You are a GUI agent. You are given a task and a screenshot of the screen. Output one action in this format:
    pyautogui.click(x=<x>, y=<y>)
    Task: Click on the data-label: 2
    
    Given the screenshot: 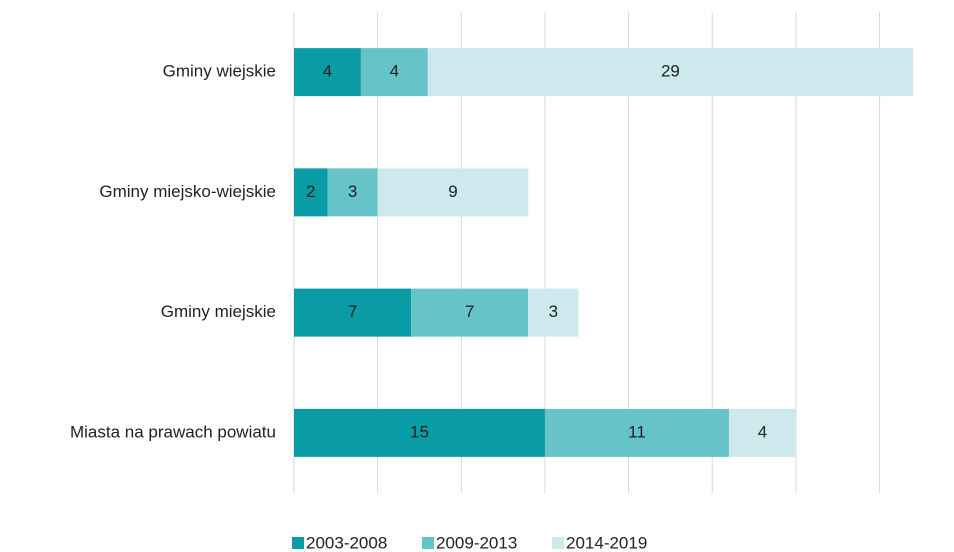 What is the action you would take?
    pyautogui.click(x=310, y=191)
    